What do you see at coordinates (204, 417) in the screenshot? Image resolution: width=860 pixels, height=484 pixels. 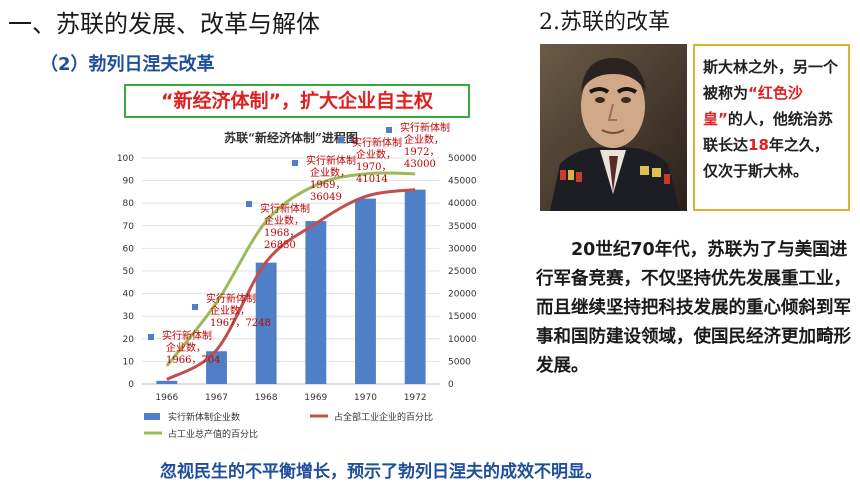 I see `legend-label: 实行新体制企业数` at bounding box center [204, 417].